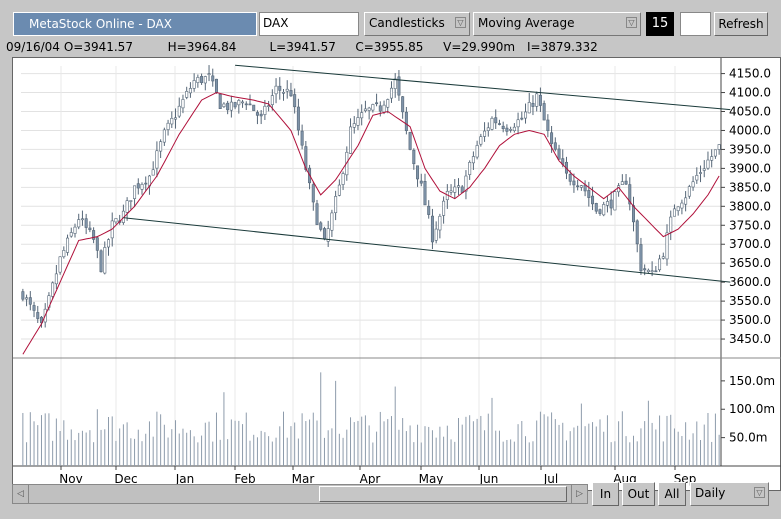 Image resolution: width=781 pixels, height=519 pixels. I want to click on volume-tick-label: 100.0m, so click(752, 409).